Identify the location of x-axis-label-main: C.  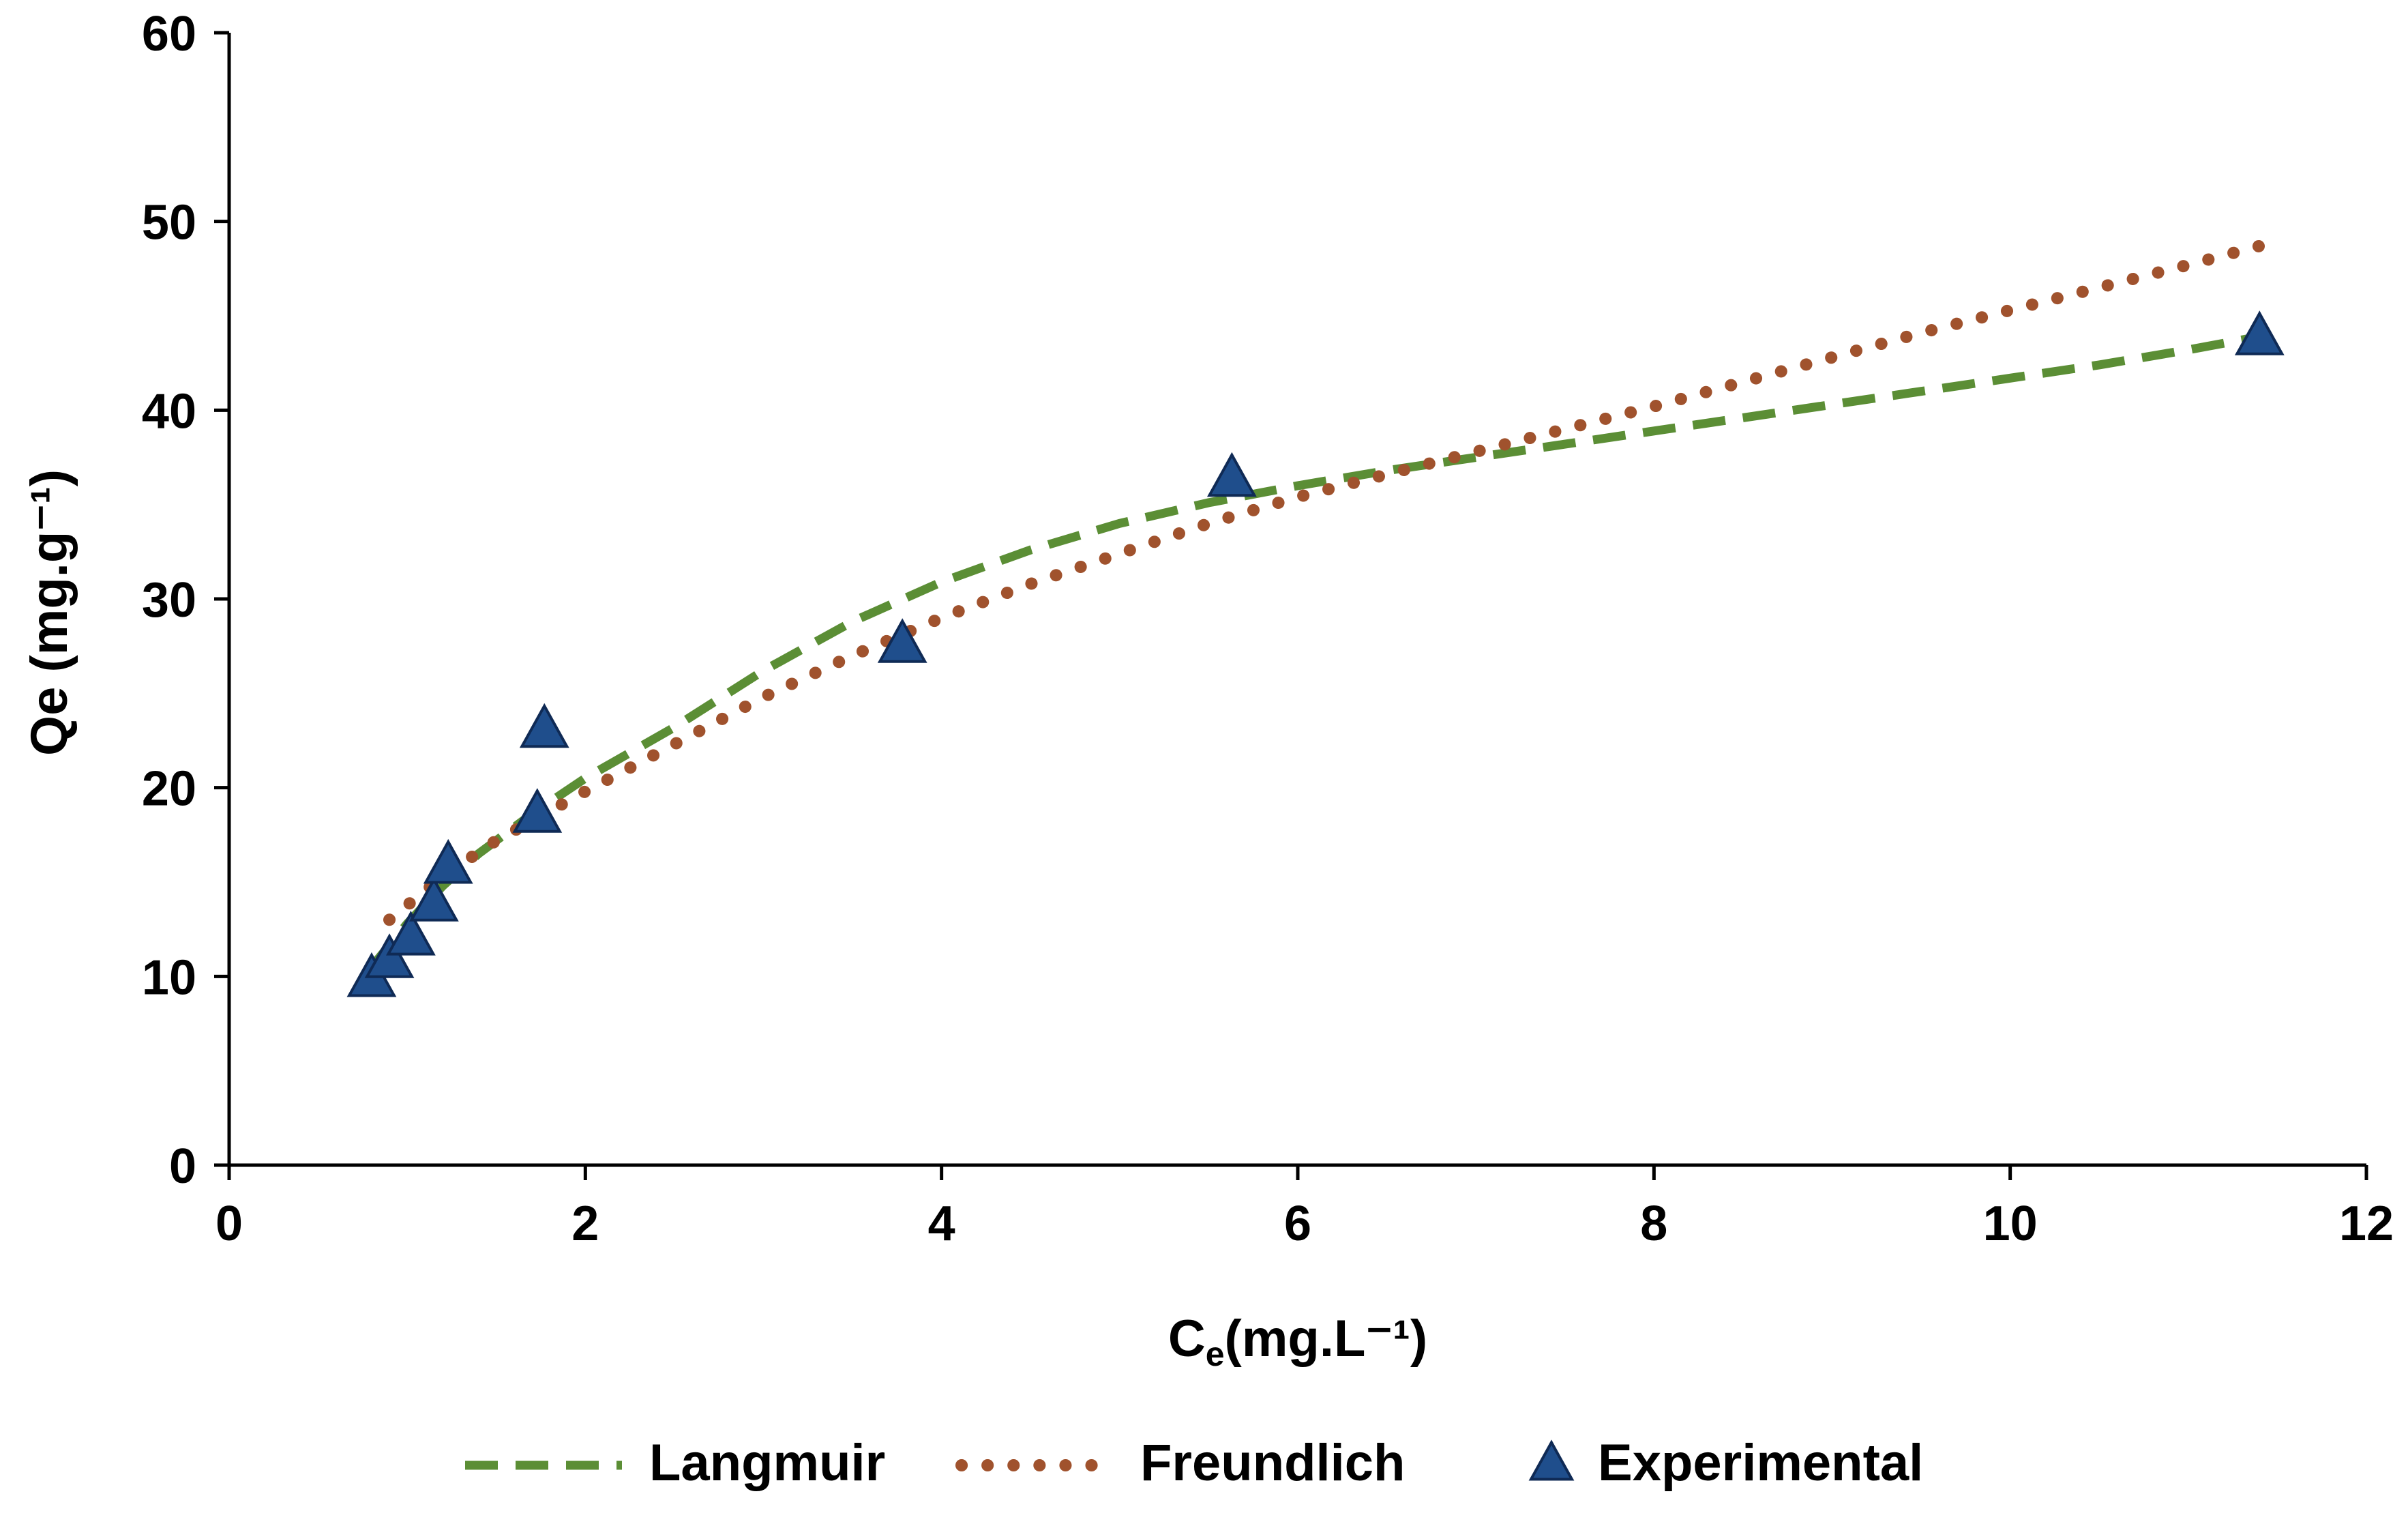
(1187, 1339).